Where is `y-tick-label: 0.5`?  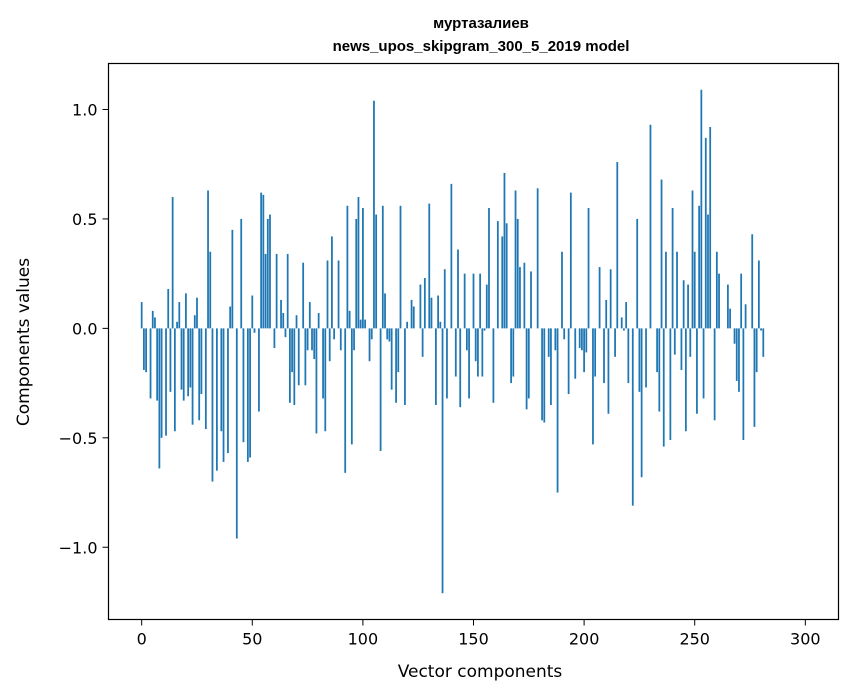
y-tick-label: 0.5 is located at coordinates (84, 219).